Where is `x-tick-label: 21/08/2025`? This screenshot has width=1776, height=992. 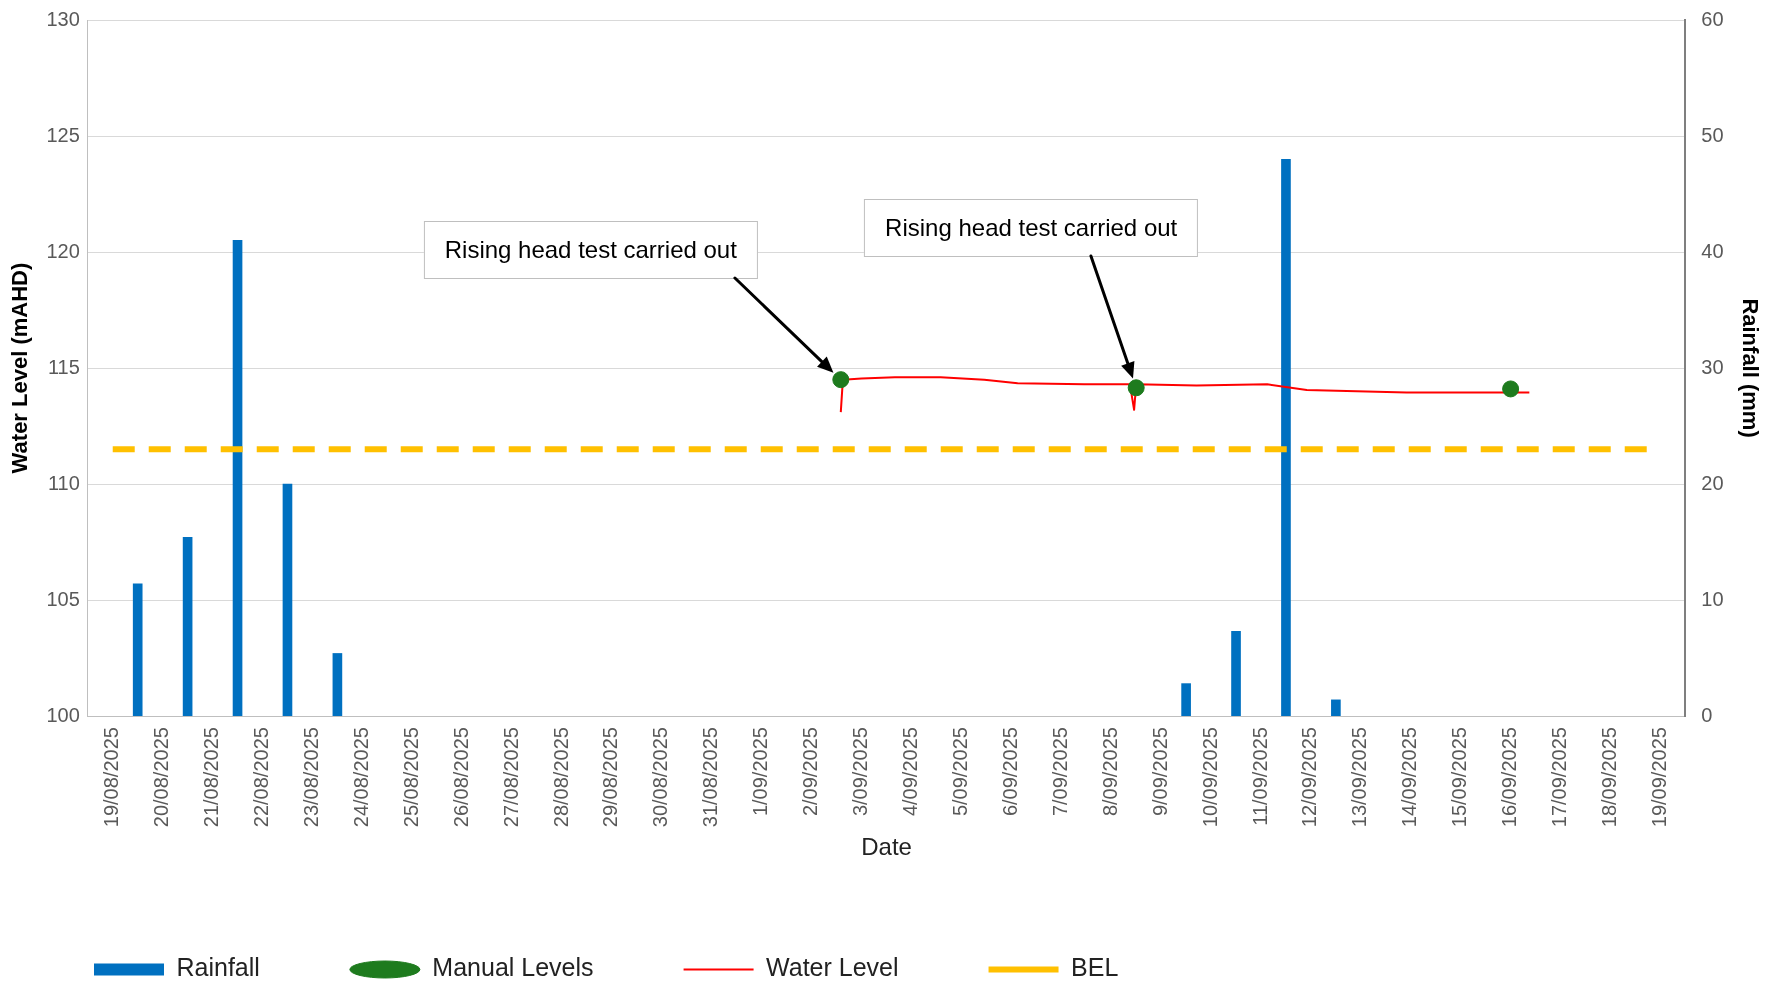 x-tick-label: 21/08/2025 is located at coordinates (211, 777).